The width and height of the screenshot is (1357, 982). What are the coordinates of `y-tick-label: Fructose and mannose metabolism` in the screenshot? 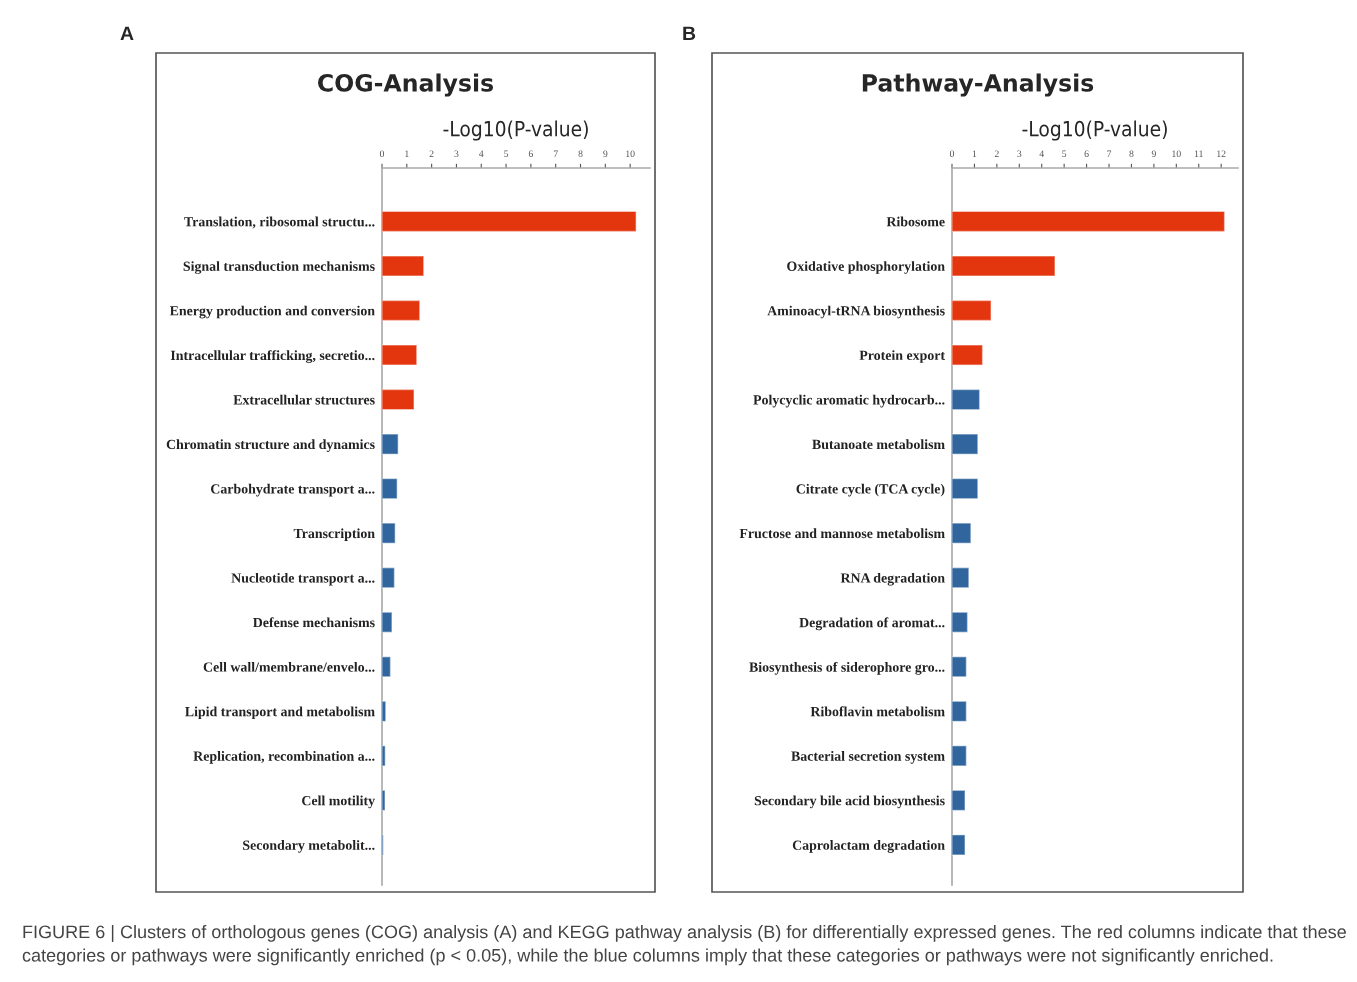 It's located at (842, 533).